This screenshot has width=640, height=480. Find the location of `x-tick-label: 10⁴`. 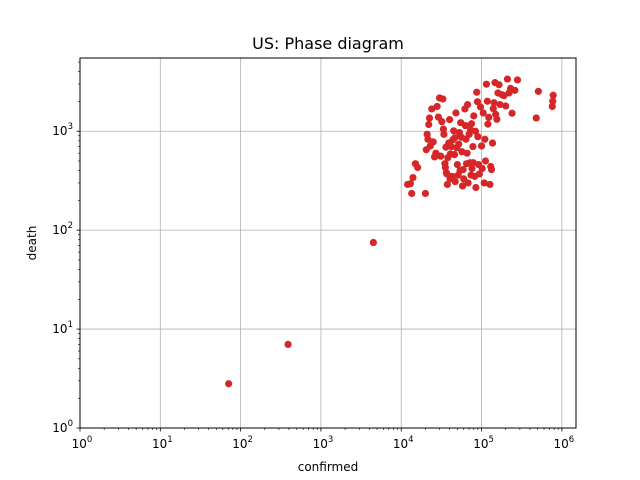

x-tick-label: 10⁴ is located at coordinates (403, 443).